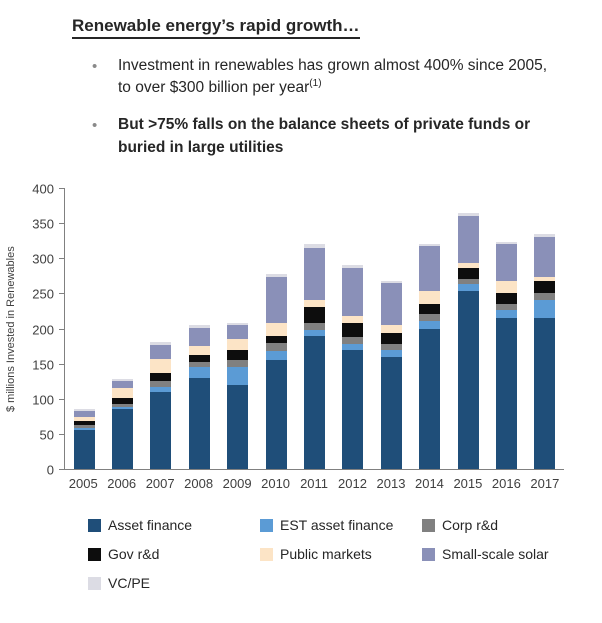  What do you see at coordinates (50, 470) in the screenshot?
I see `y-tick-label: 0` at bounding box center [50, 470].